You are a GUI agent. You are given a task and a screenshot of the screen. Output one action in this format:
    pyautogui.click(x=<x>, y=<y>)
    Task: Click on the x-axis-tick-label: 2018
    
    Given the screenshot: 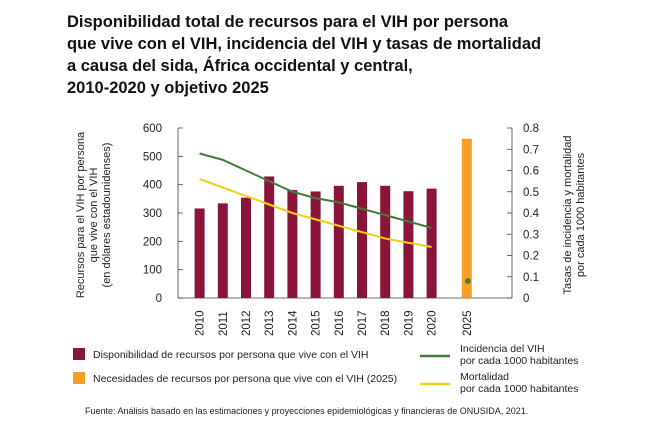 What is the action you would take?
    pyautogui.click(x=386, y=323)
    